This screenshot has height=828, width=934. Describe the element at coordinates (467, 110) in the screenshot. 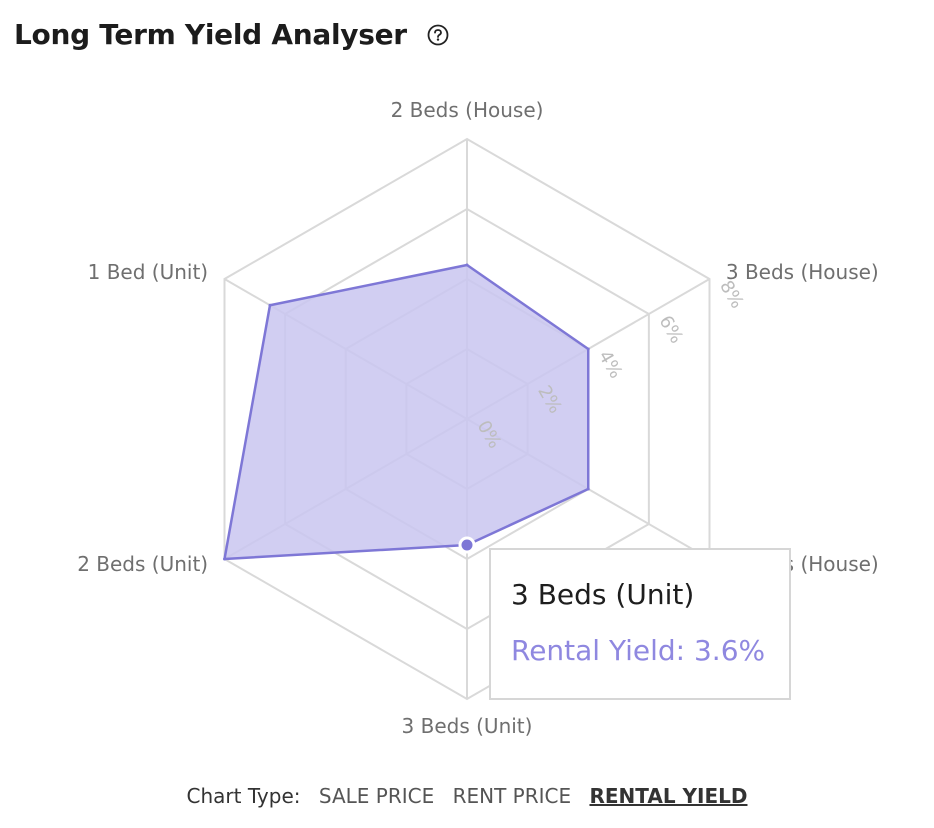

I see `category-label: 2 Beds (House)` at that location.